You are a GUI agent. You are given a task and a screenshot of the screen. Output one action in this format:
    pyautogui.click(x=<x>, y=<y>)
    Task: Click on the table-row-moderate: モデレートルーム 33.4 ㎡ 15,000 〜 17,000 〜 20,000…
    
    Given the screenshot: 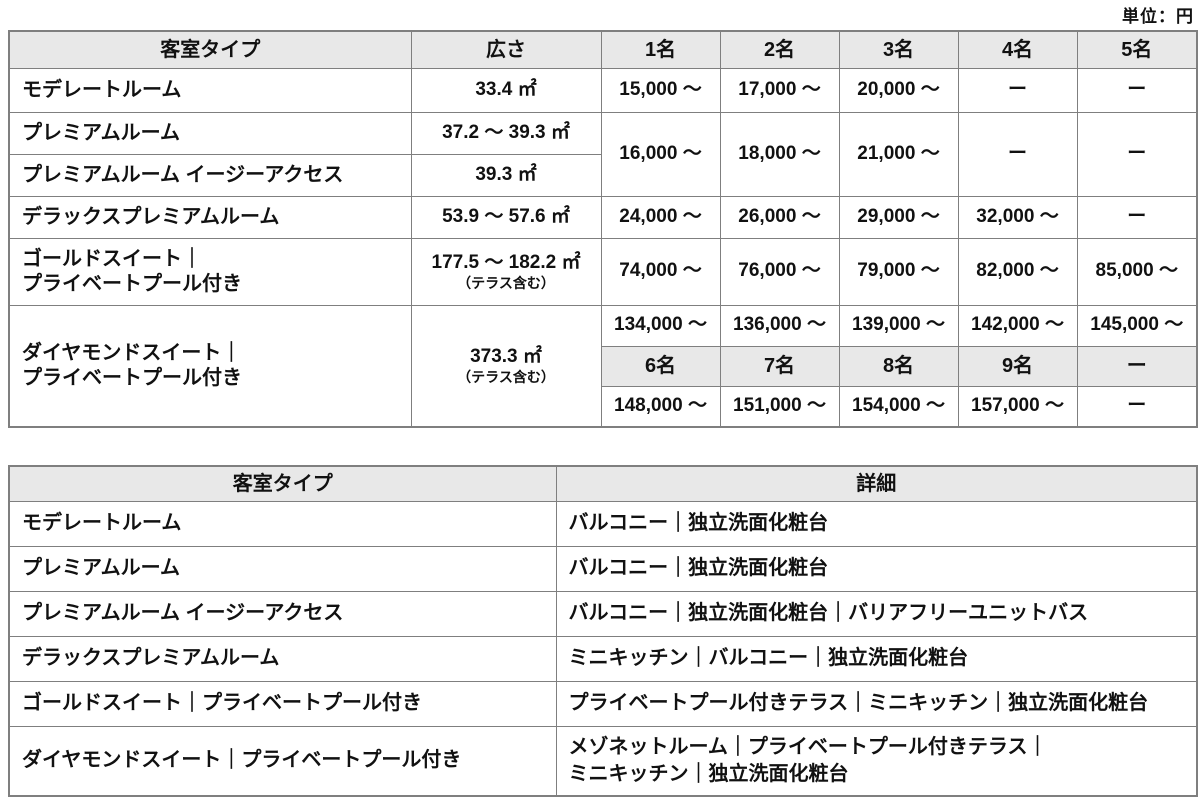 What is the action you would take?
    pyautogui.click(x=603, y=90)
    